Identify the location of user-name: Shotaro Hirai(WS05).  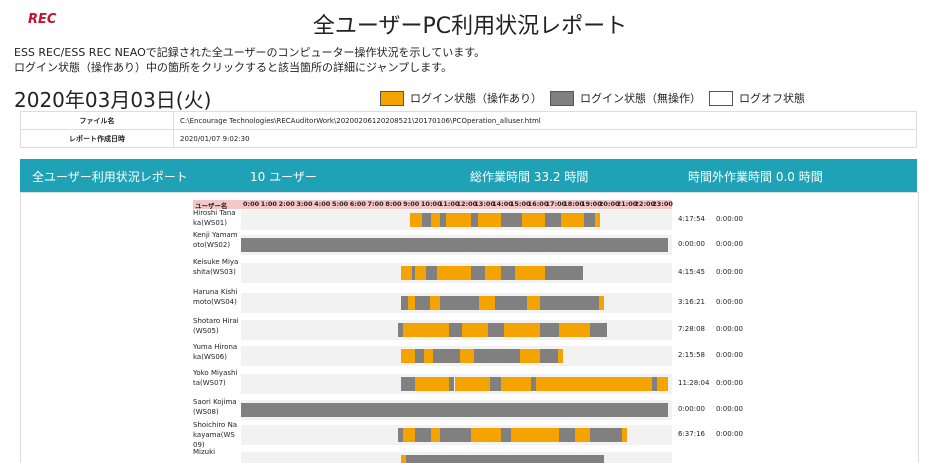
(216, 326).